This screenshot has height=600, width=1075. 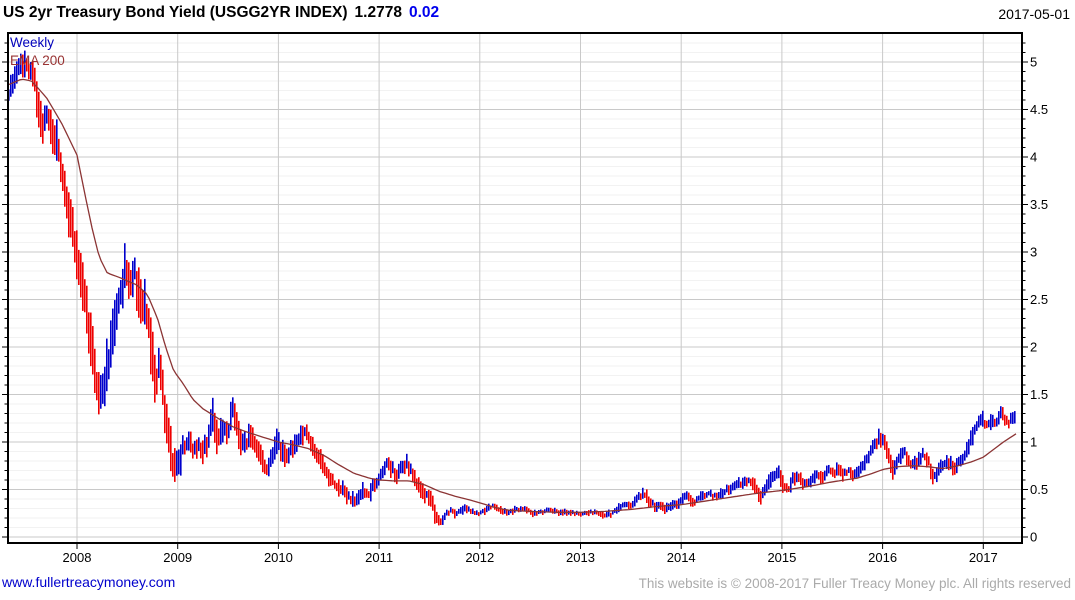 I want to click on y-tick-label: 0.5, so click(x=1039, y=489).